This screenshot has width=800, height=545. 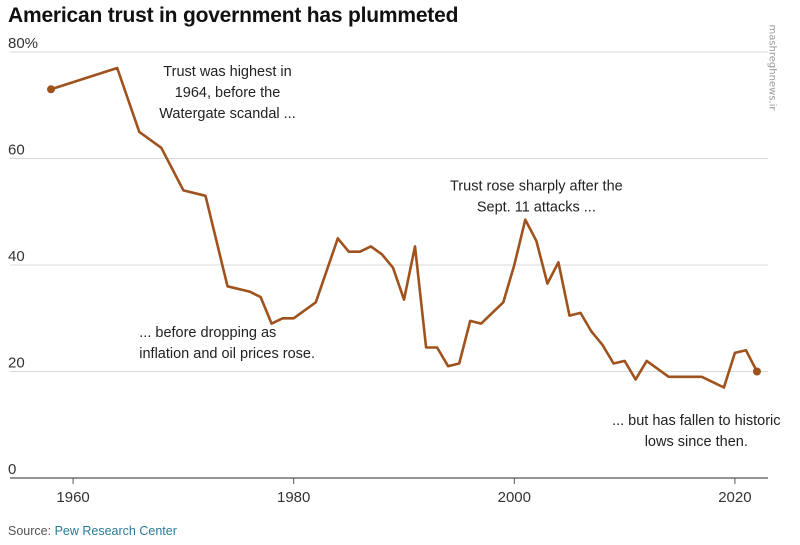 I want to click on y-tick-label: 60, so click(x=16, y=150).